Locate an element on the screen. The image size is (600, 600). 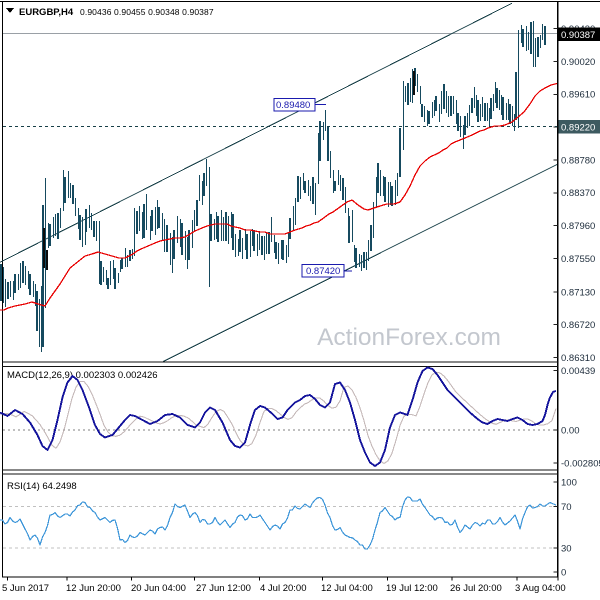
svg-text: 19 Jul 12:00 is located at coordinates (412, 588).